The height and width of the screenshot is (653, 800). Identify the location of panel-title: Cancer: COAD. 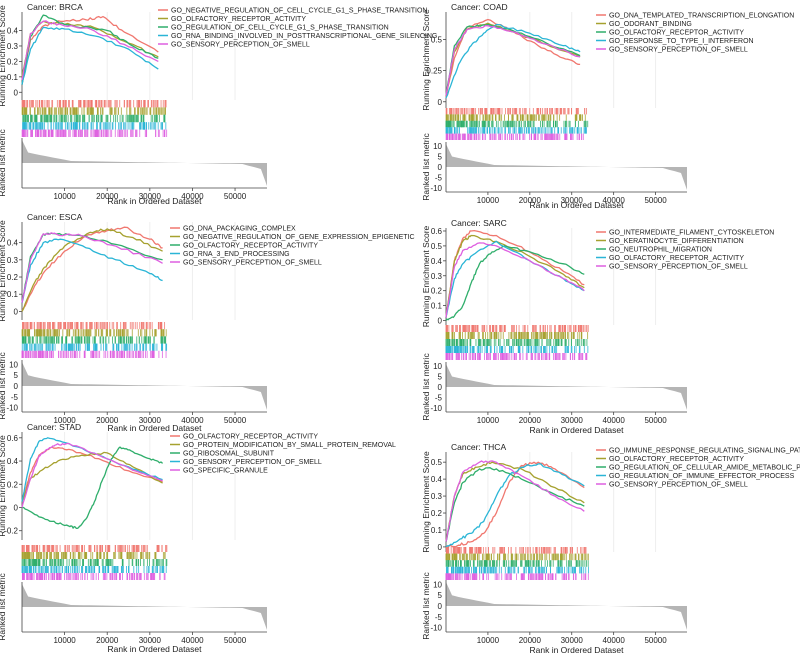
(479, 7).